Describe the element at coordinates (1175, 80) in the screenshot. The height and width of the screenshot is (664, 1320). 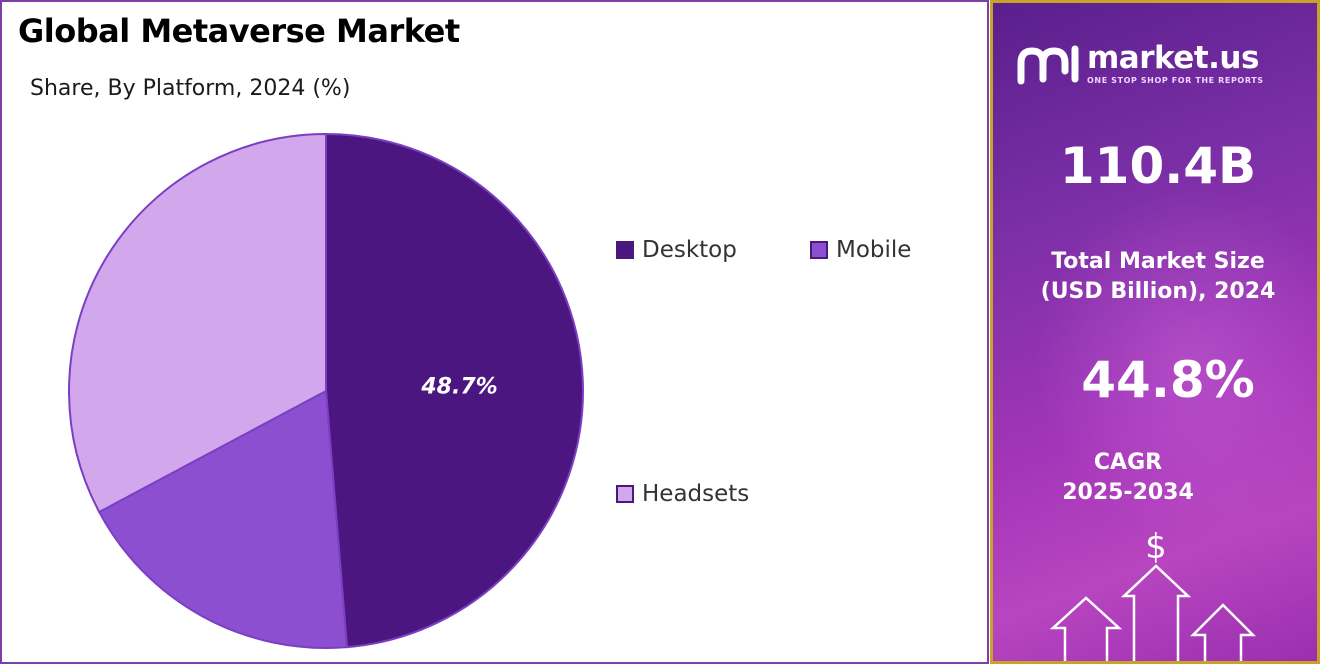
I see `brand-tagline: ONE STOP SHOP FOR THE REPORTS` at that location.